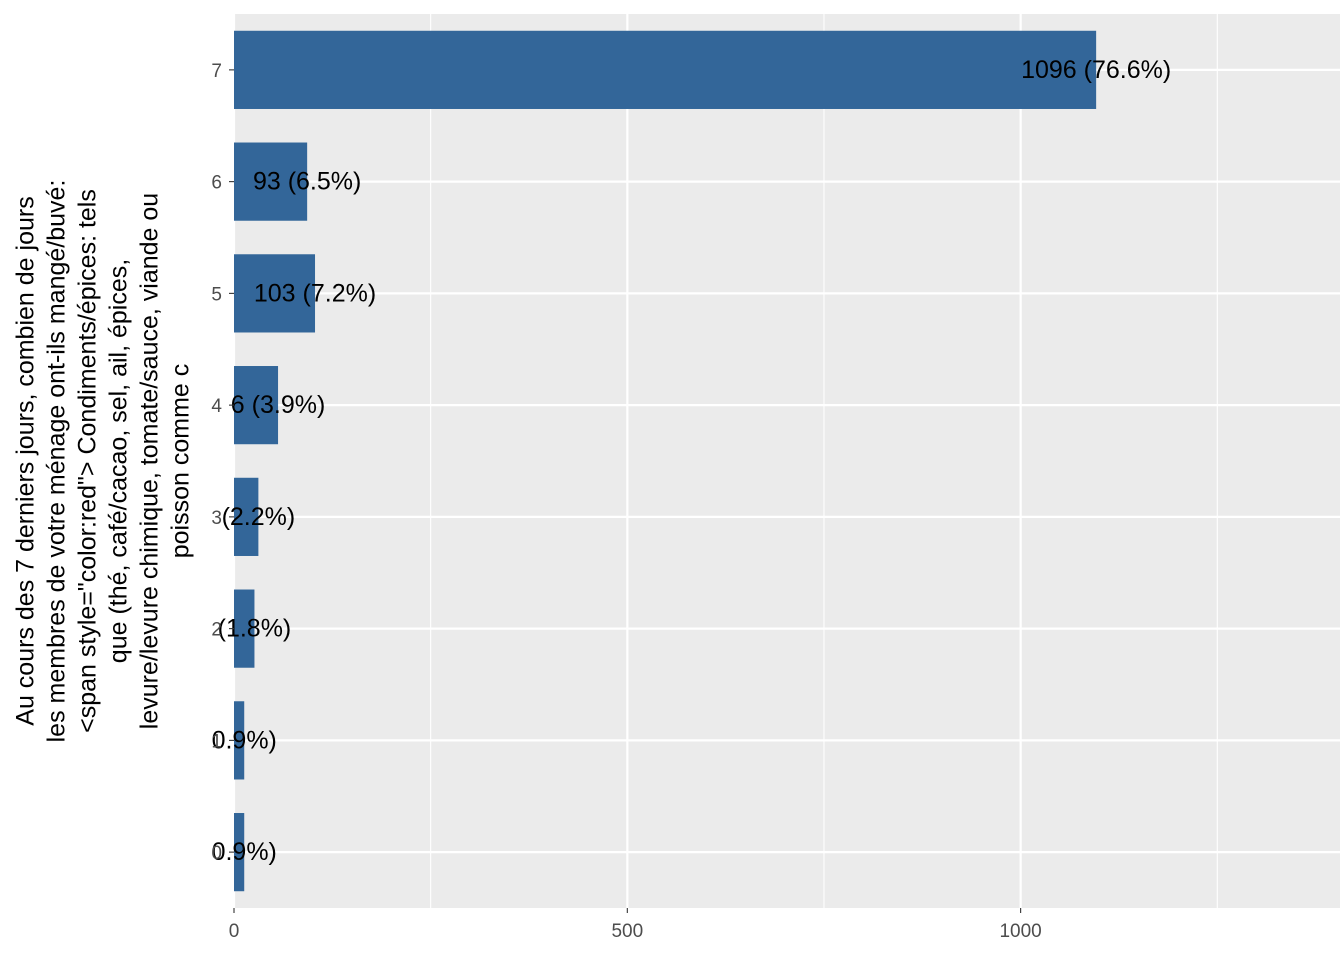  Describe the element at coordinates (216, 71) in the screenshot. I see `y-tick-label: 7` at that location.